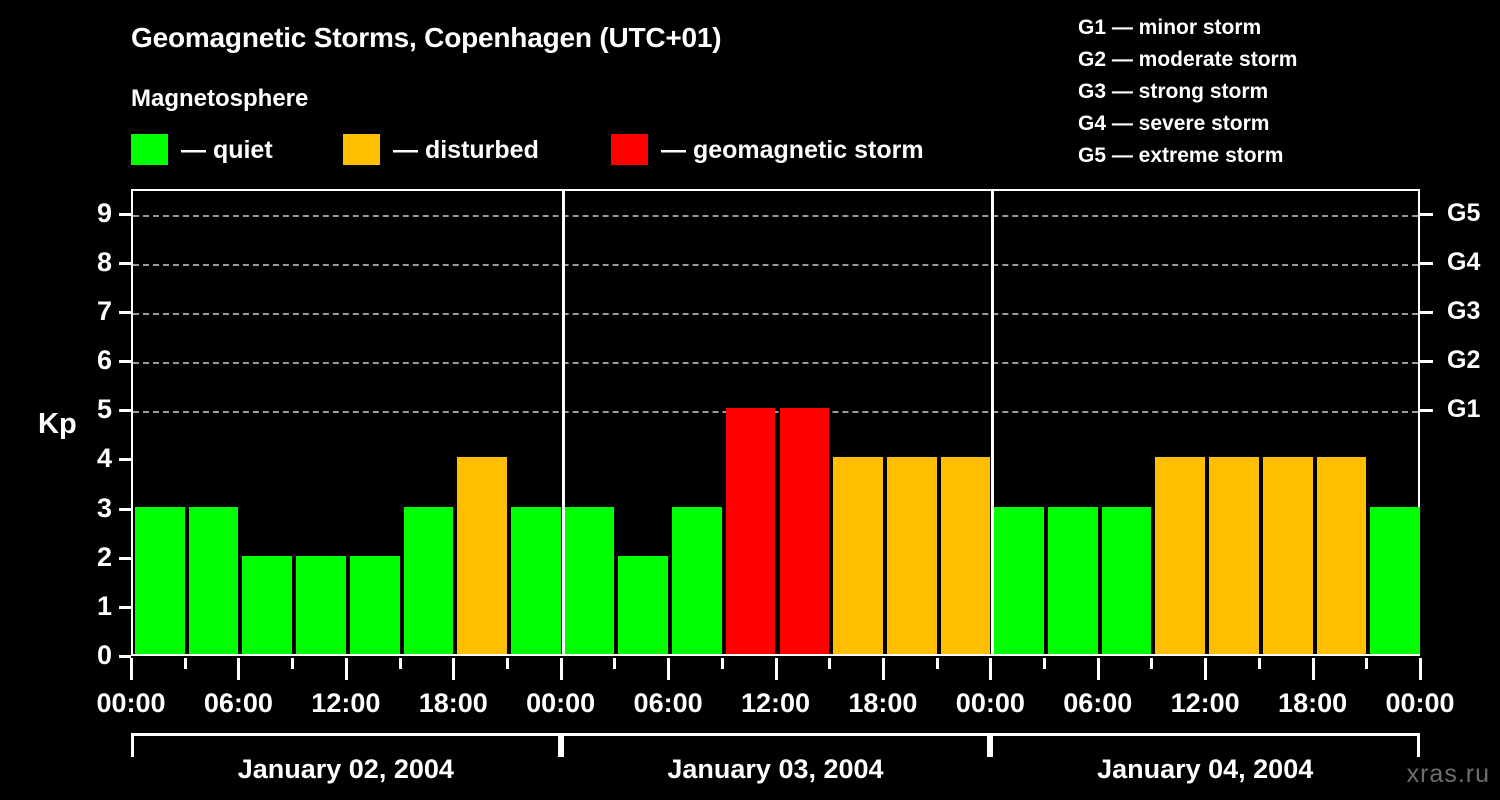 Image resolution: width=1500 pixels, height=800 pixels. What do you see at coordinates (104, 310) in the screenshot?
I see `y-tick-label-7: 7` at bounding box center [104, 310].